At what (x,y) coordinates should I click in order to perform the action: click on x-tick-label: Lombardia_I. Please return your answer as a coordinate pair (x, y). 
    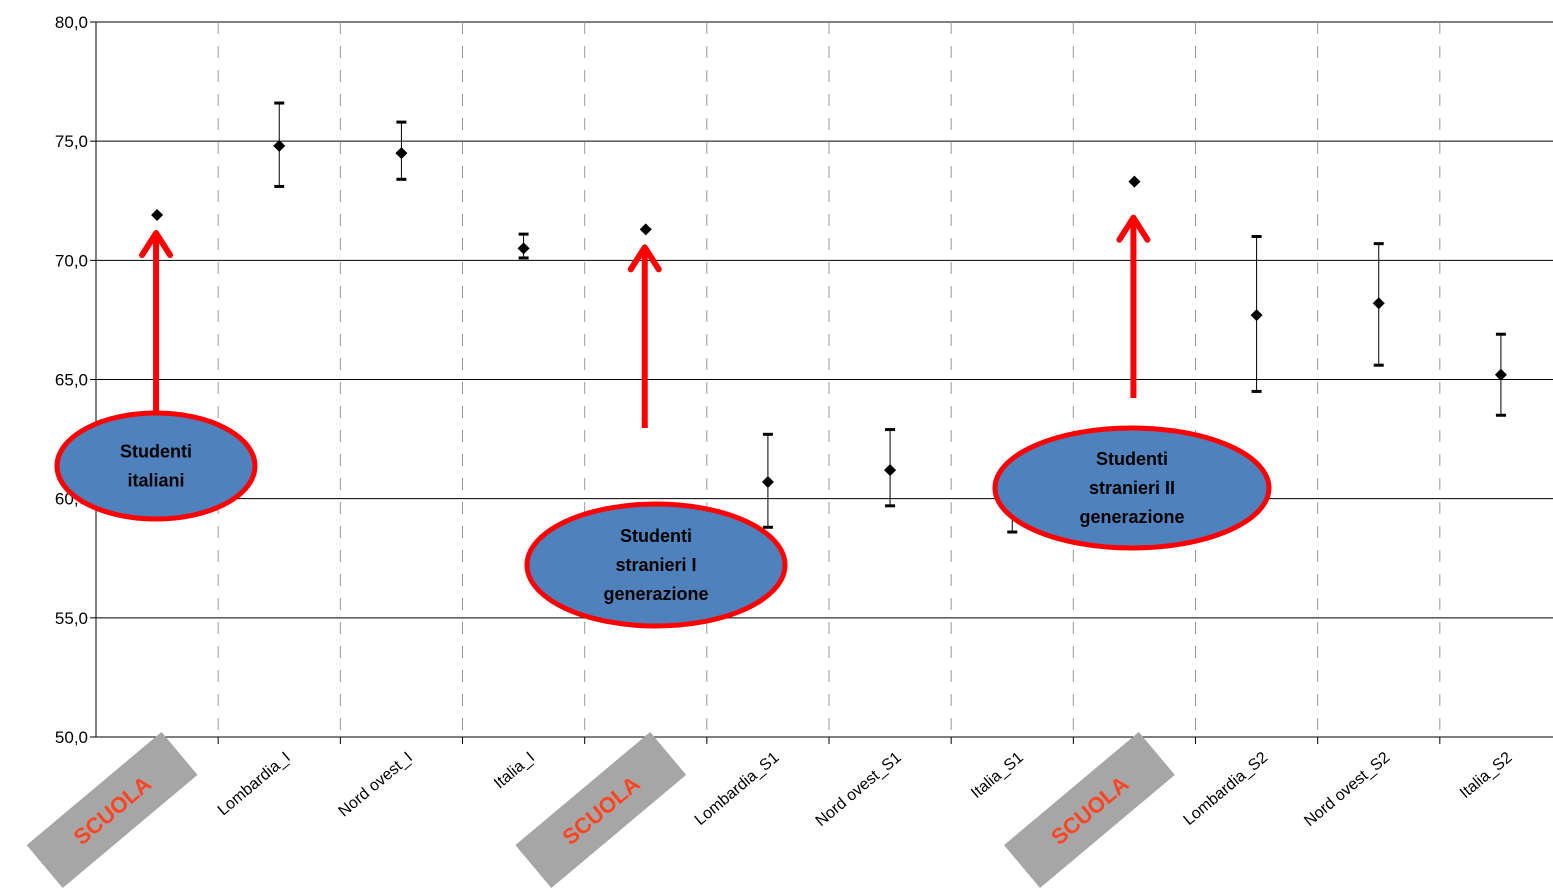
    Looking at the image, I should click on (254, 784).